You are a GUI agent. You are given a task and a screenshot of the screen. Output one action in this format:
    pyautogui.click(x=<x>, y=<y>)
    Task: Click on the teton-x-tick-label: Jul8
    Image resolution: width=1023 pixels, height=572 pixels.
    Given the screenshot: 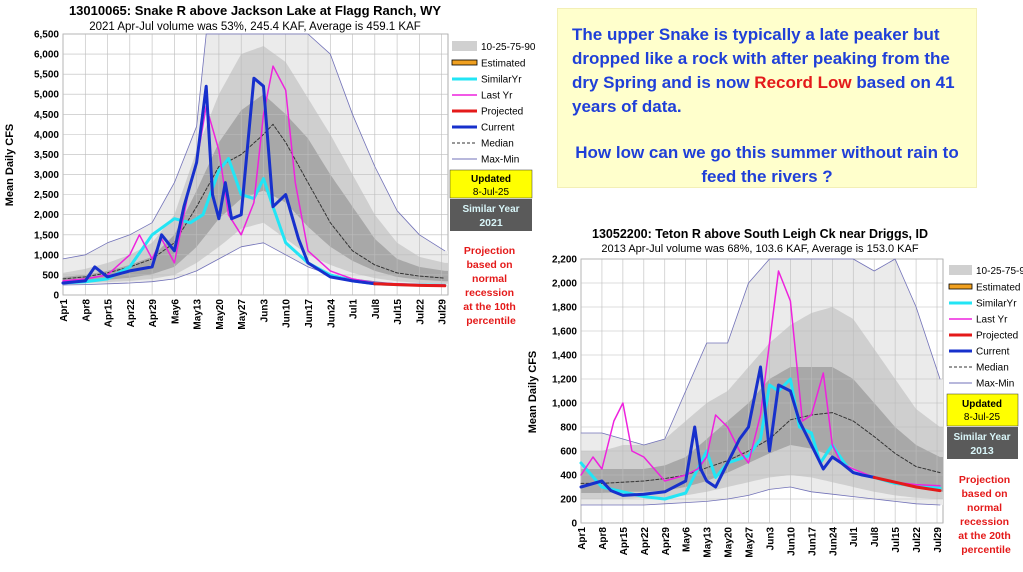 What is the action you would take?
    pyautogui.click(x=875, y=537)
    